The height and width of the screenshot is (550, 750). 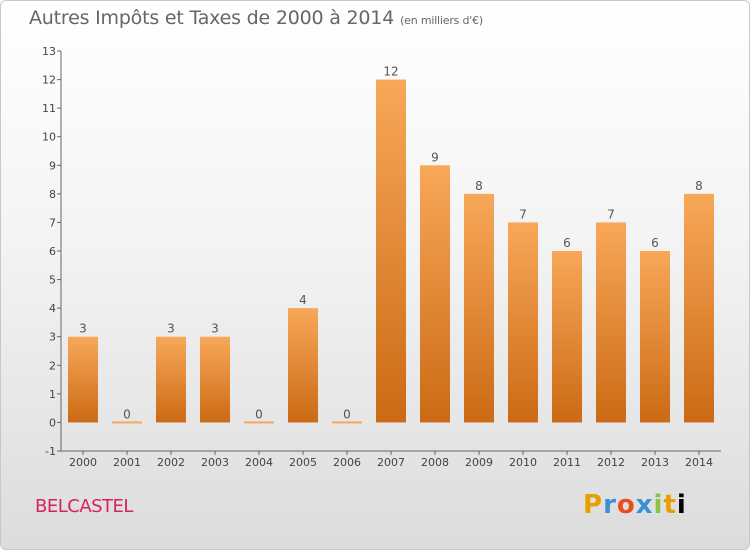 I want to click on x-tick-label: 2012, so click(x=611, y=462).